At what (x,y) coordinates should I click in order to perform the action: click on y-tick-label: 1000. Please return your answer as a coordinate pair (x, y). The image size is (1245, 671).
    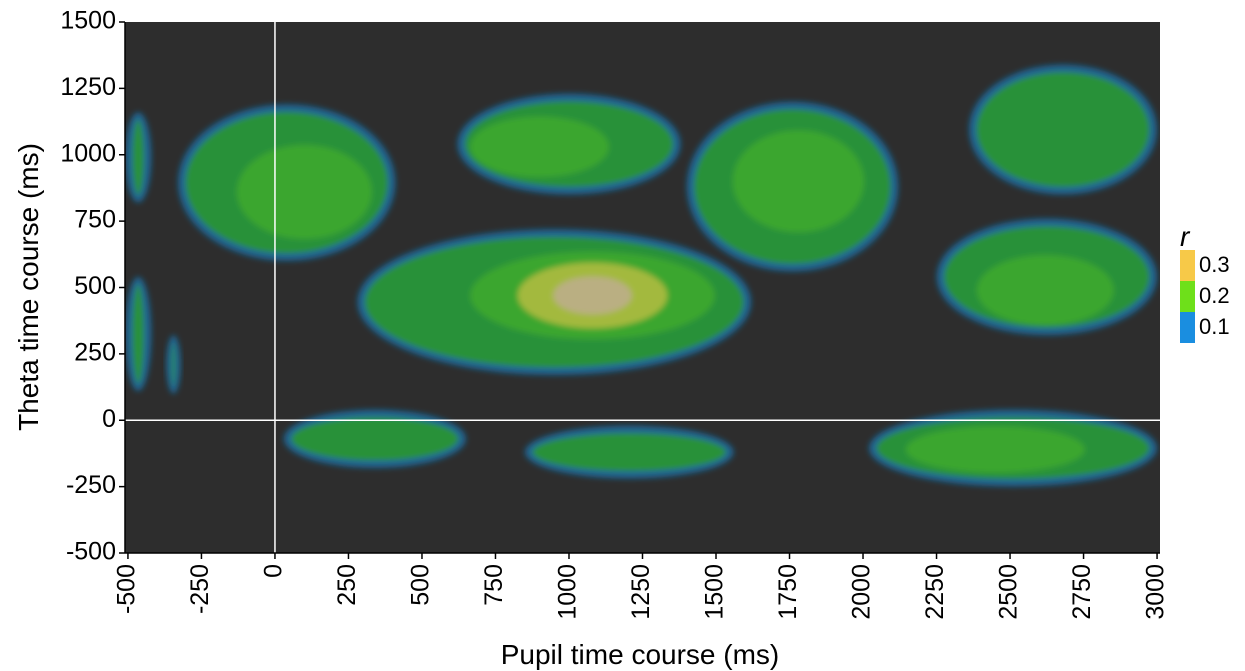
    Looking at the image, I should click on (88, 153).